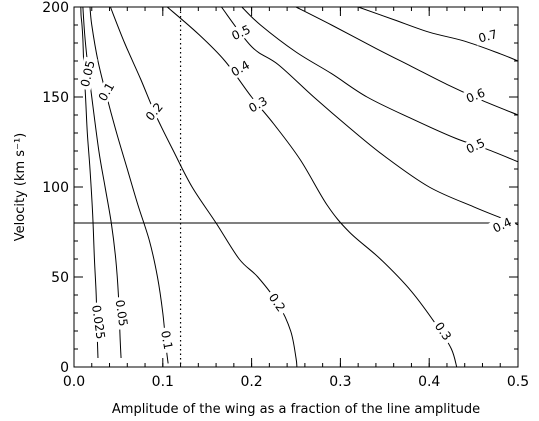 The height and width of the screenshot is (421, 539). Describe the element at coordinates (74, 382) in the screenshot. I see `x-tick-label: 0.0` at that location.